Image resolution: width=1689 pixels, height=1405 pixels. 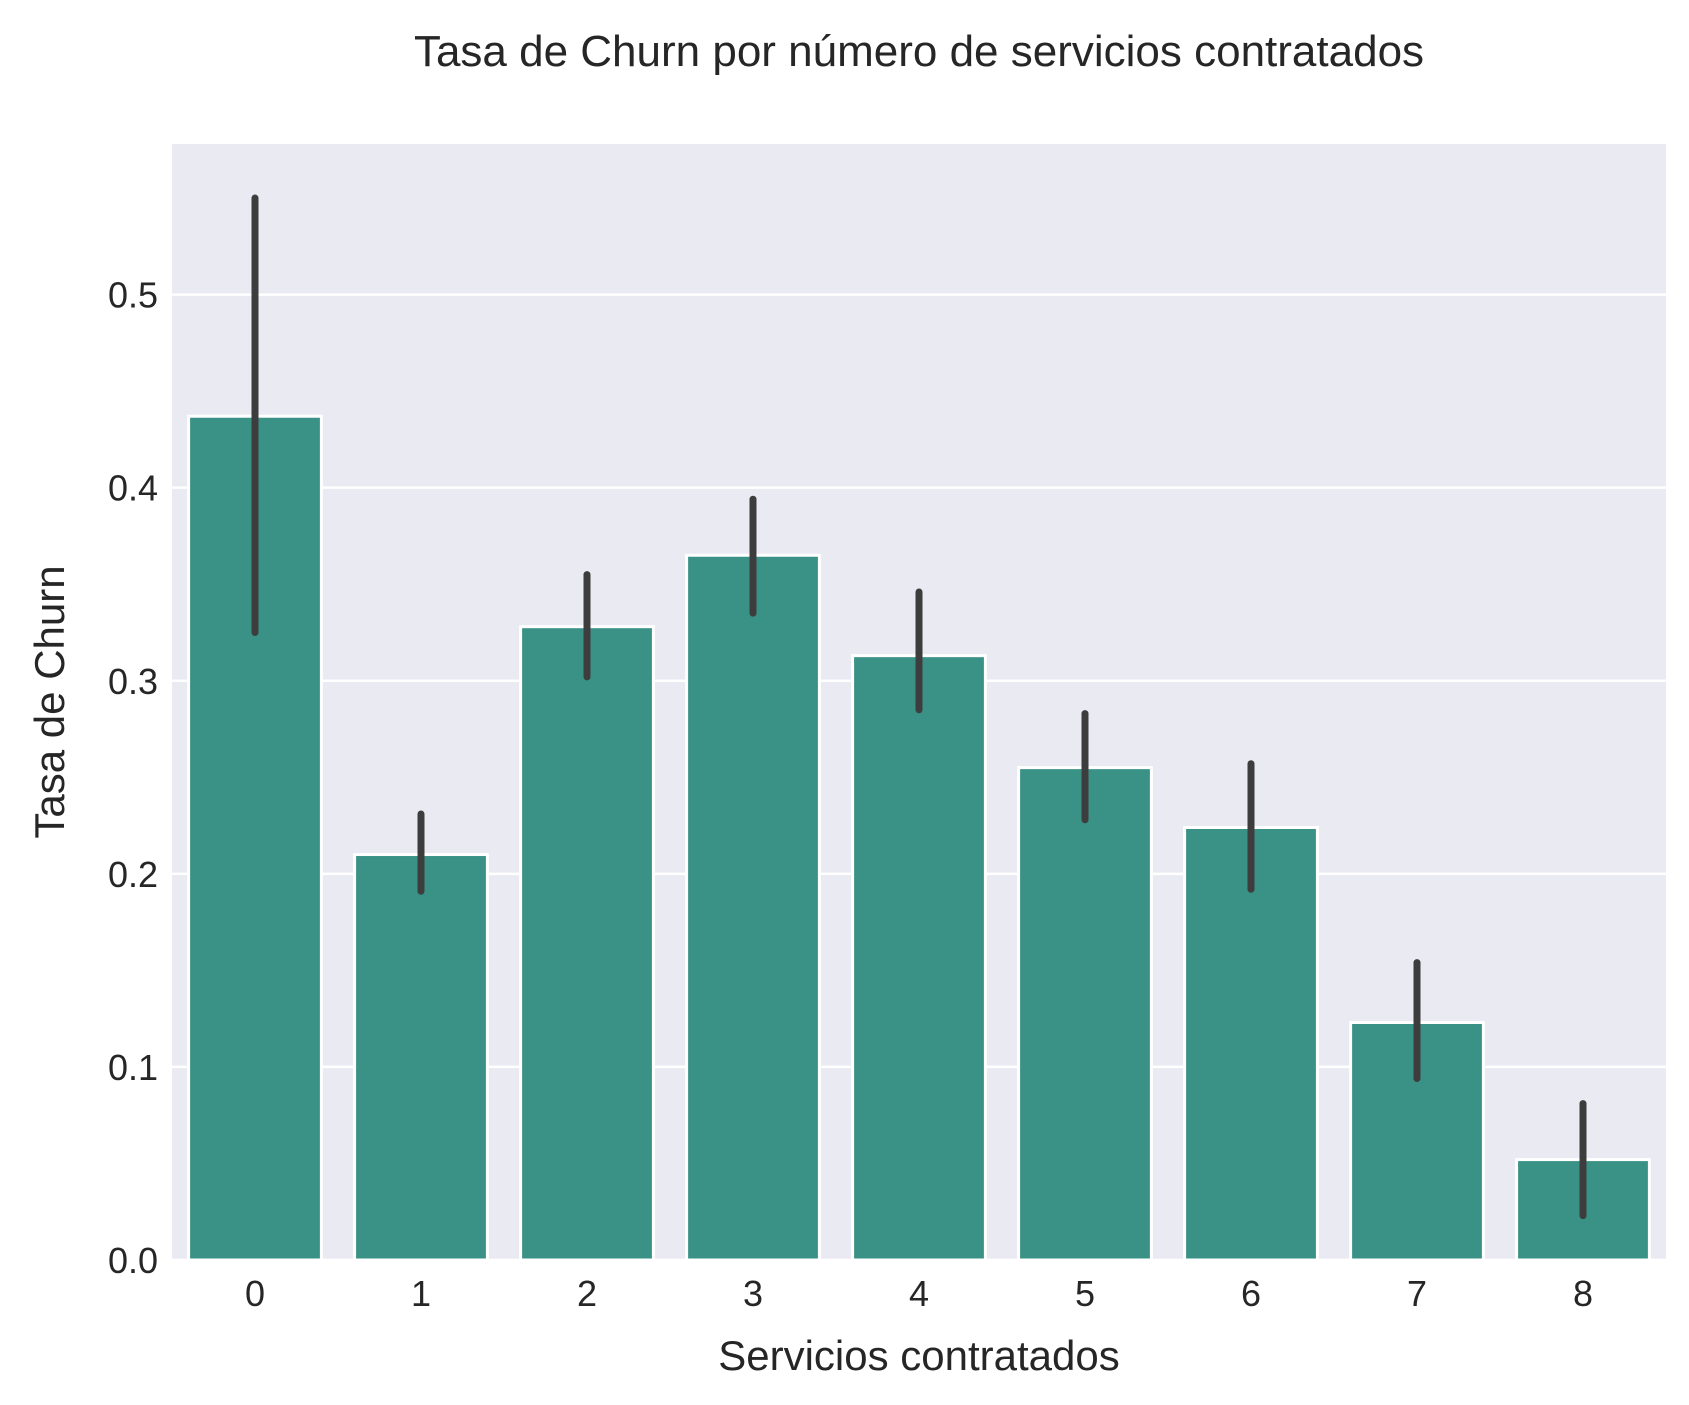 I want to click on x-tick-label: 5, so click(x=1085, y=1293).